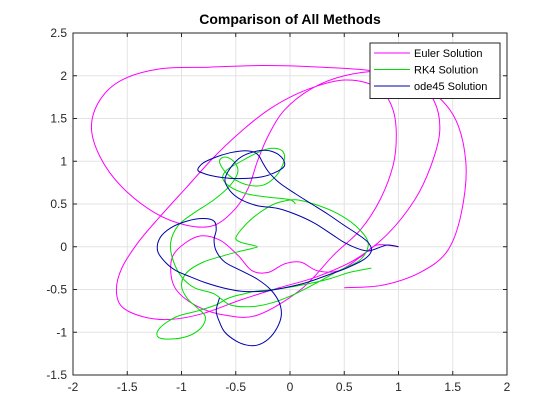  What do you see at coordinates (446, 71) in the screenshot?
I see `legend-label-rk4-solution: RK4 Solution` at bounding box center [446, 71].